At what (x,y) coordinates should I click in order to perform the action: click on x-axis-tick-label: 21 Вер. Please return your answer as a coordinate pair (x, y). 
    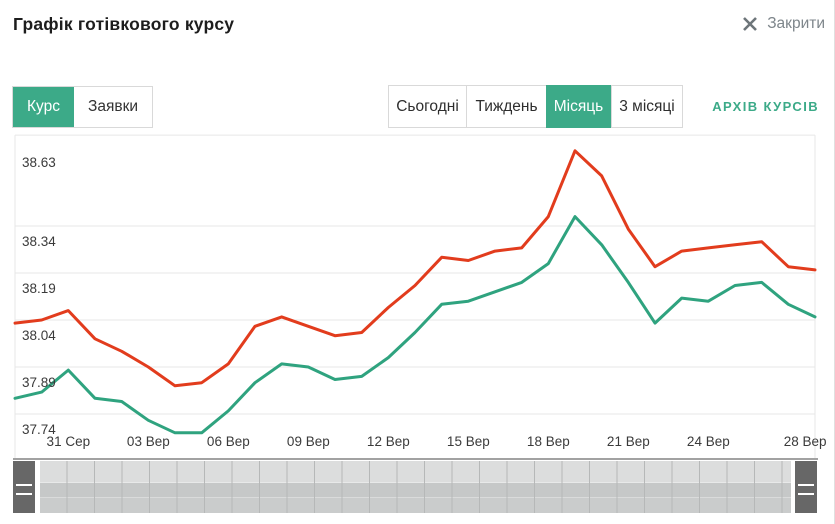
    Looking at the image, I should click on (628, 441).